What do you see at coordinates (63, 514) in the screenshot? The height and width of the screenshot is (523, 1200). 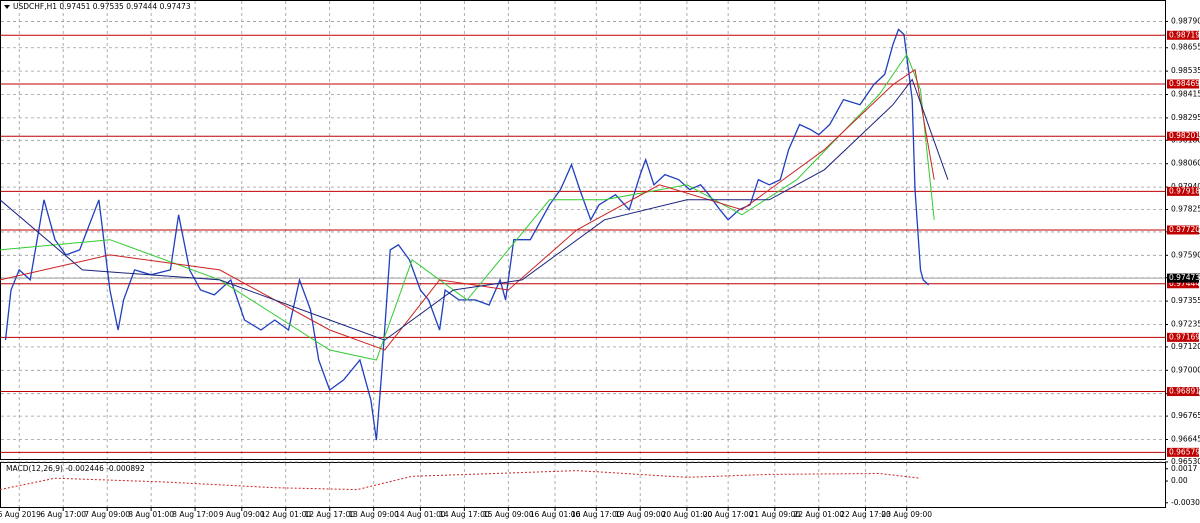 I see `x-tick-label: 6 Aug 17:00` at bounding box center [63, 514].